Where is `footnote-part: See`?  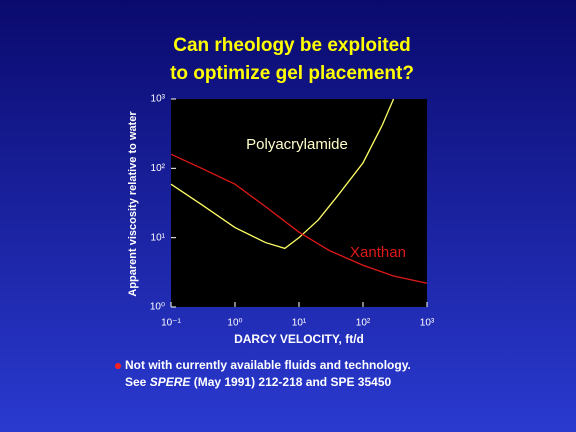
footnote-part: See is located at coordinates (137, 382).